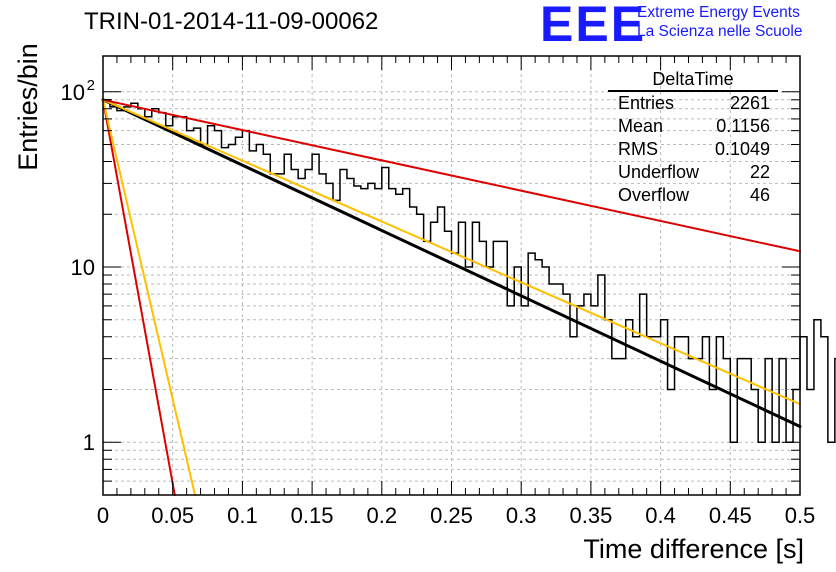 Image resolution: width=836 pixels, height=572 pixels. Describe the element at coordinates (382, 515) in the screenshot. I see `x-tick-label: 0.2` at that location.